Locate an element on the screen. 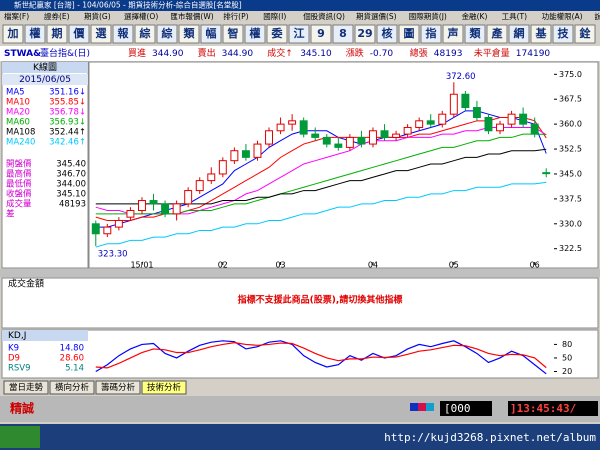 The height and width of the screenshot is (450, 600). start-button is located at coordinates (20, 437).